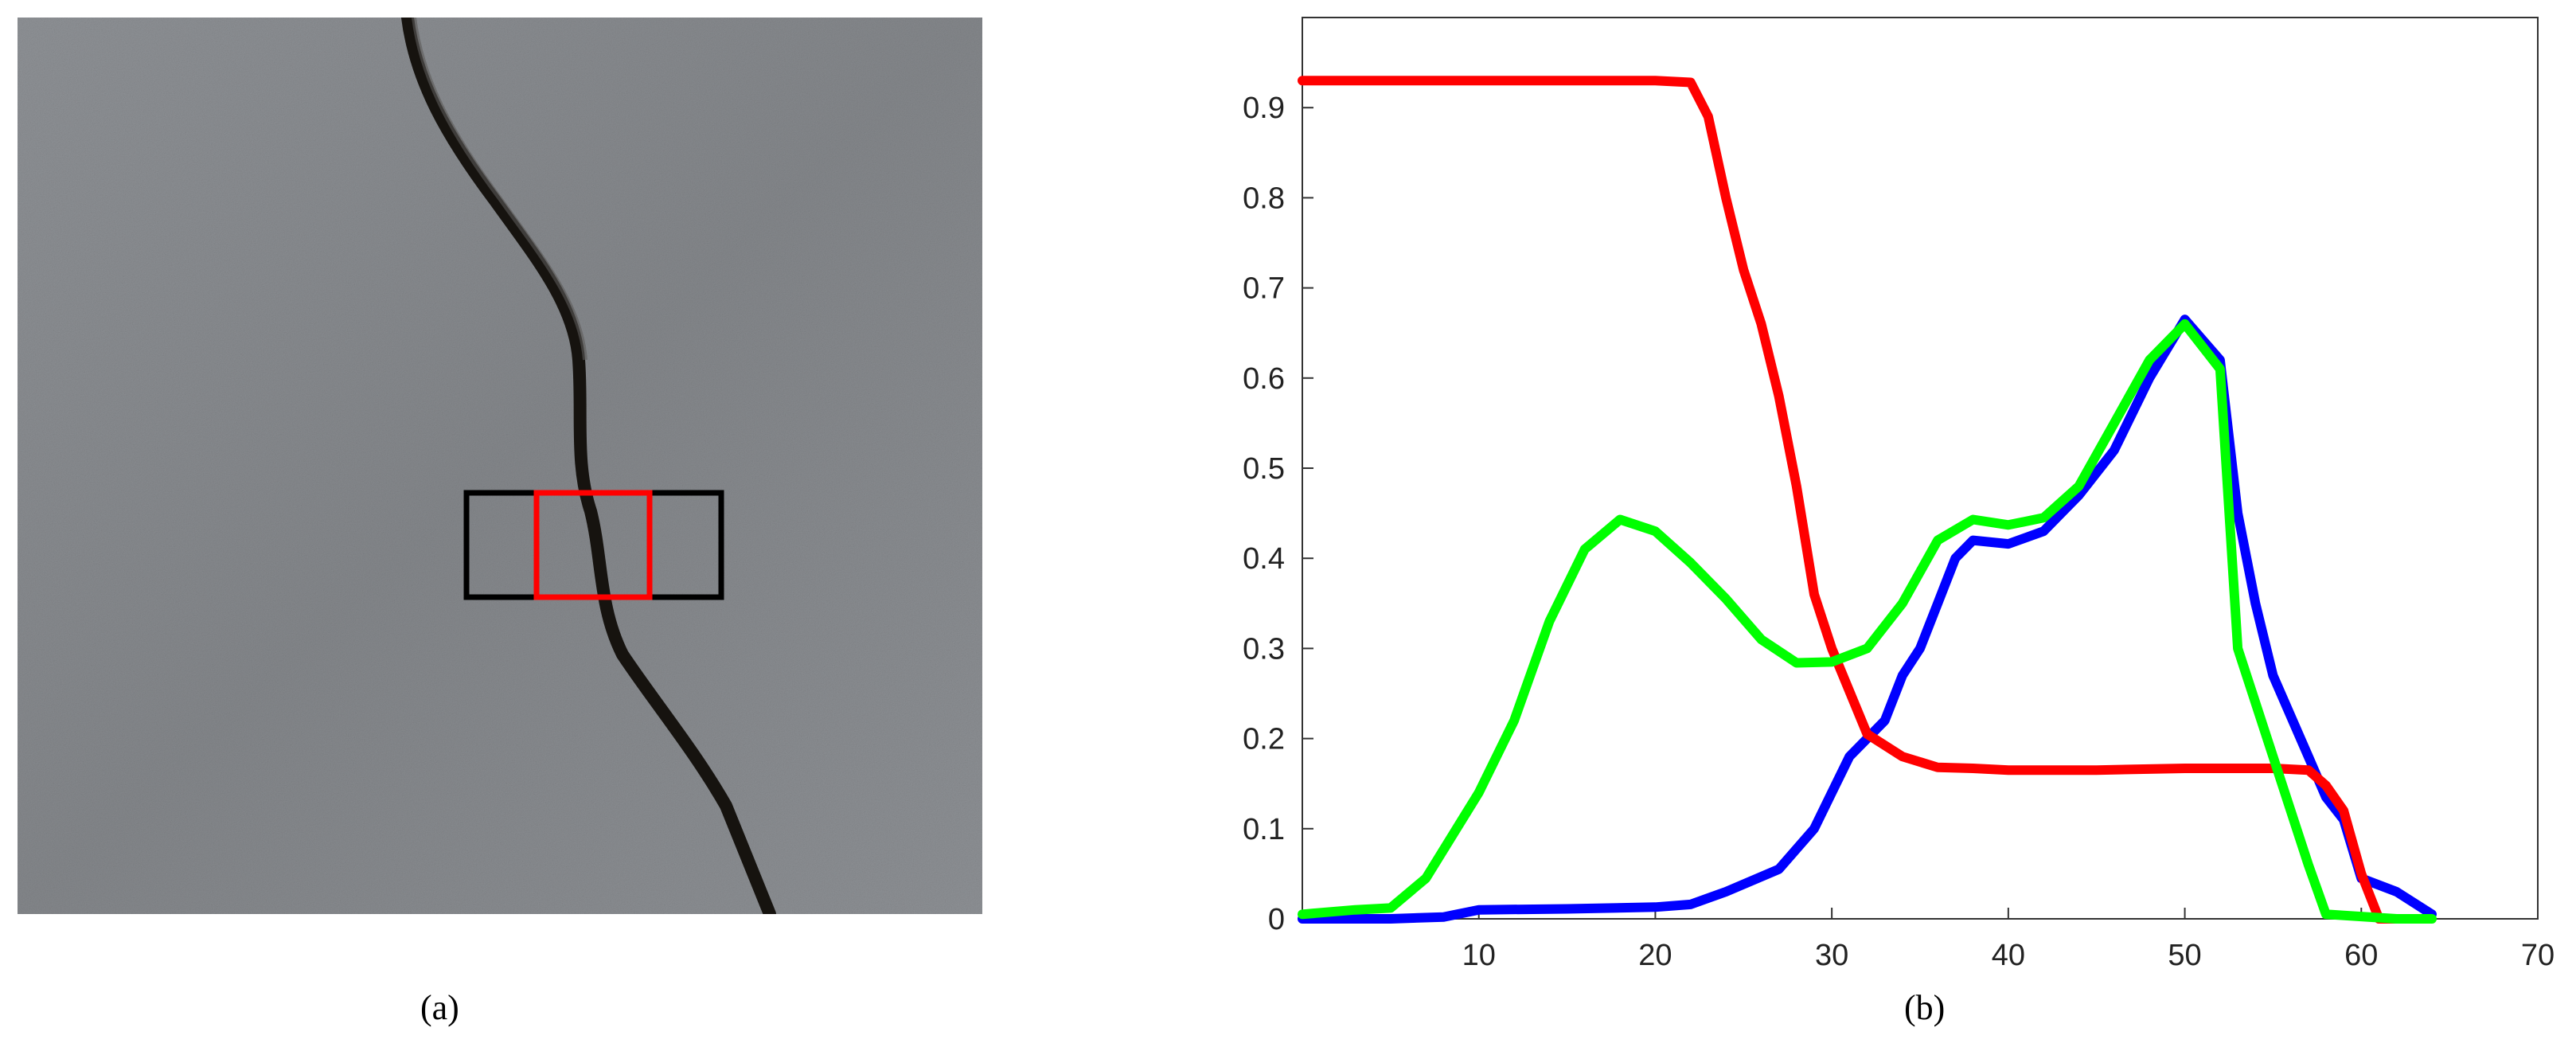 This screenshot has width=2576, height=1051. Describe the element at coordinates (2008, 955) in the screenshot. I see `x-tick-label-3: 40` at that location.